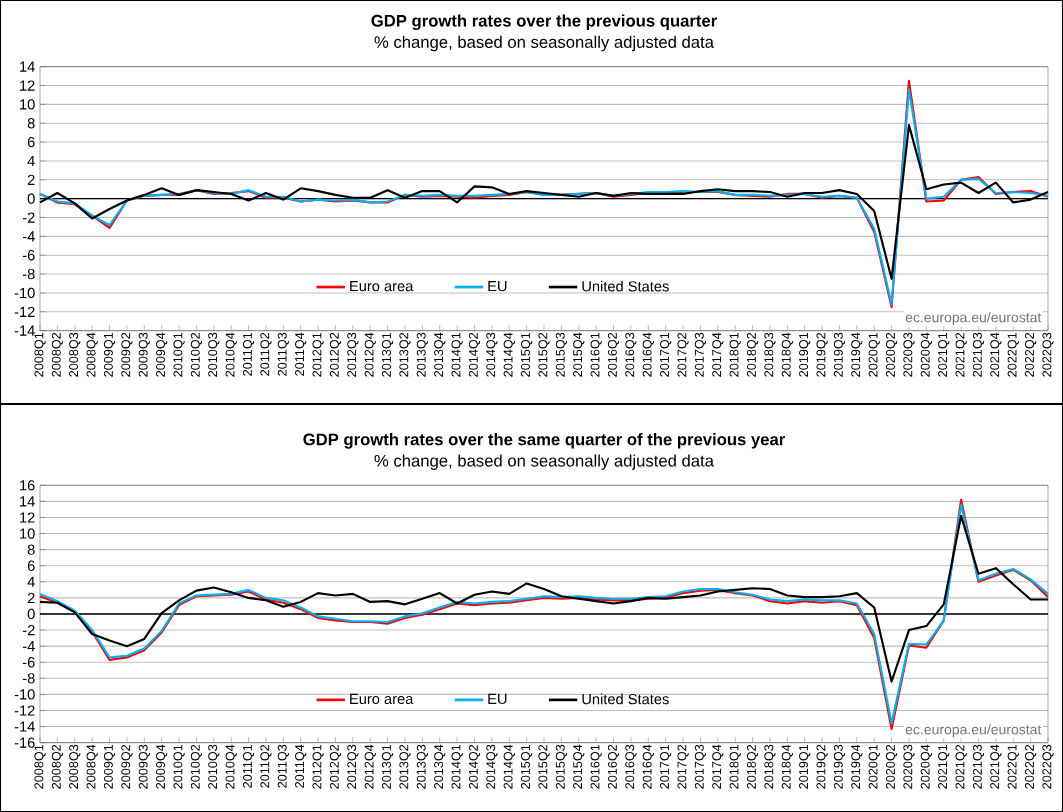  Describe the element at coordinates (909, 354) in the screenshot. I see `x-tick-label: 2020Q3` at that location.